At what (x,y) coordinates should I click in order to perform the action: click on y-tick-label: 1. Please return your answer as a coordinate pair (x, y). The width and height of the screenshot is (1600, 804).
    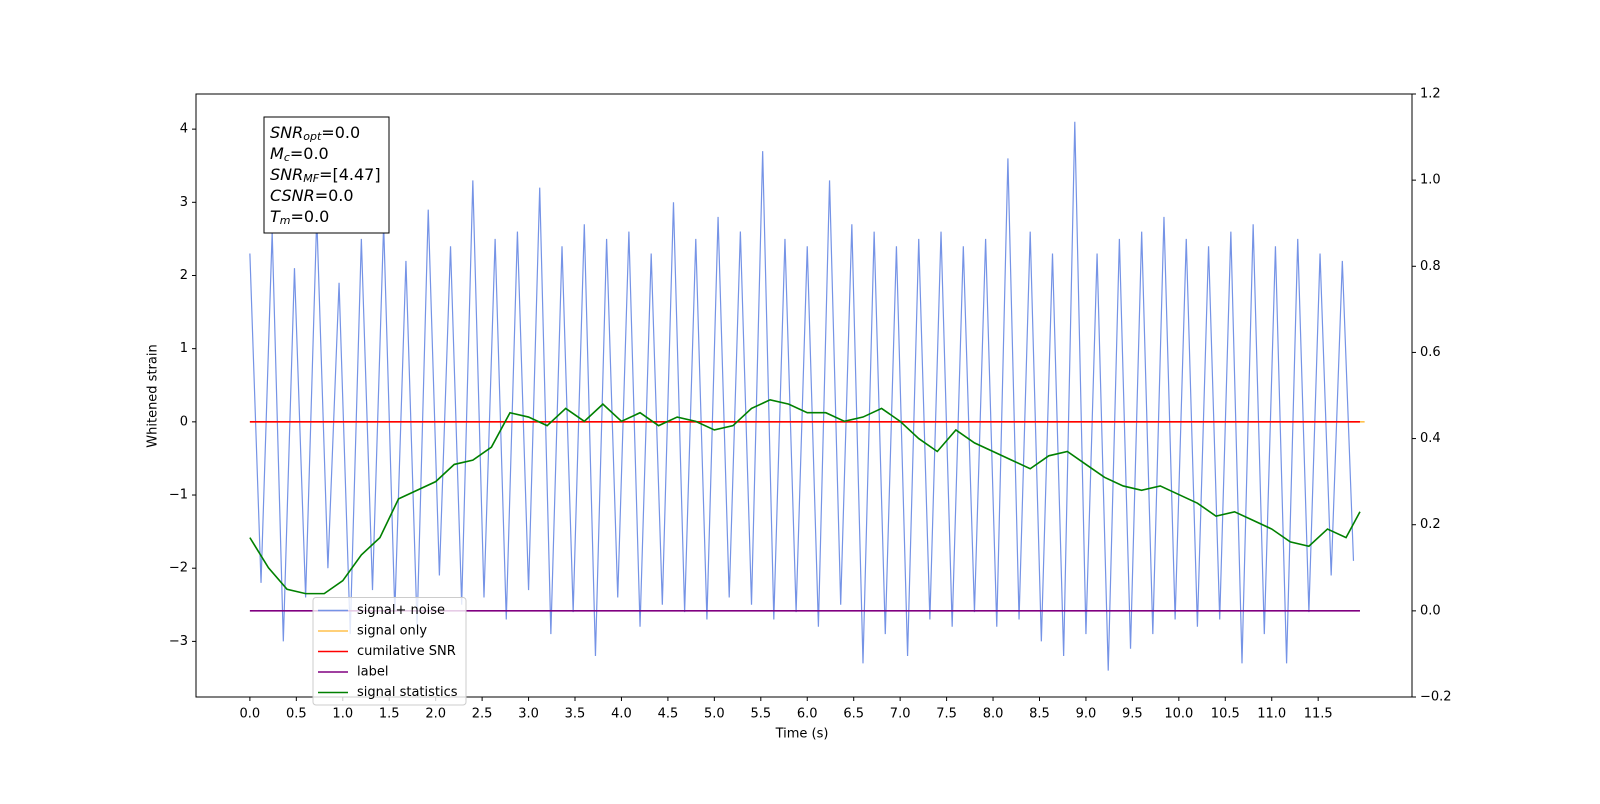
    Looking at the image, I should click on (184, 348).